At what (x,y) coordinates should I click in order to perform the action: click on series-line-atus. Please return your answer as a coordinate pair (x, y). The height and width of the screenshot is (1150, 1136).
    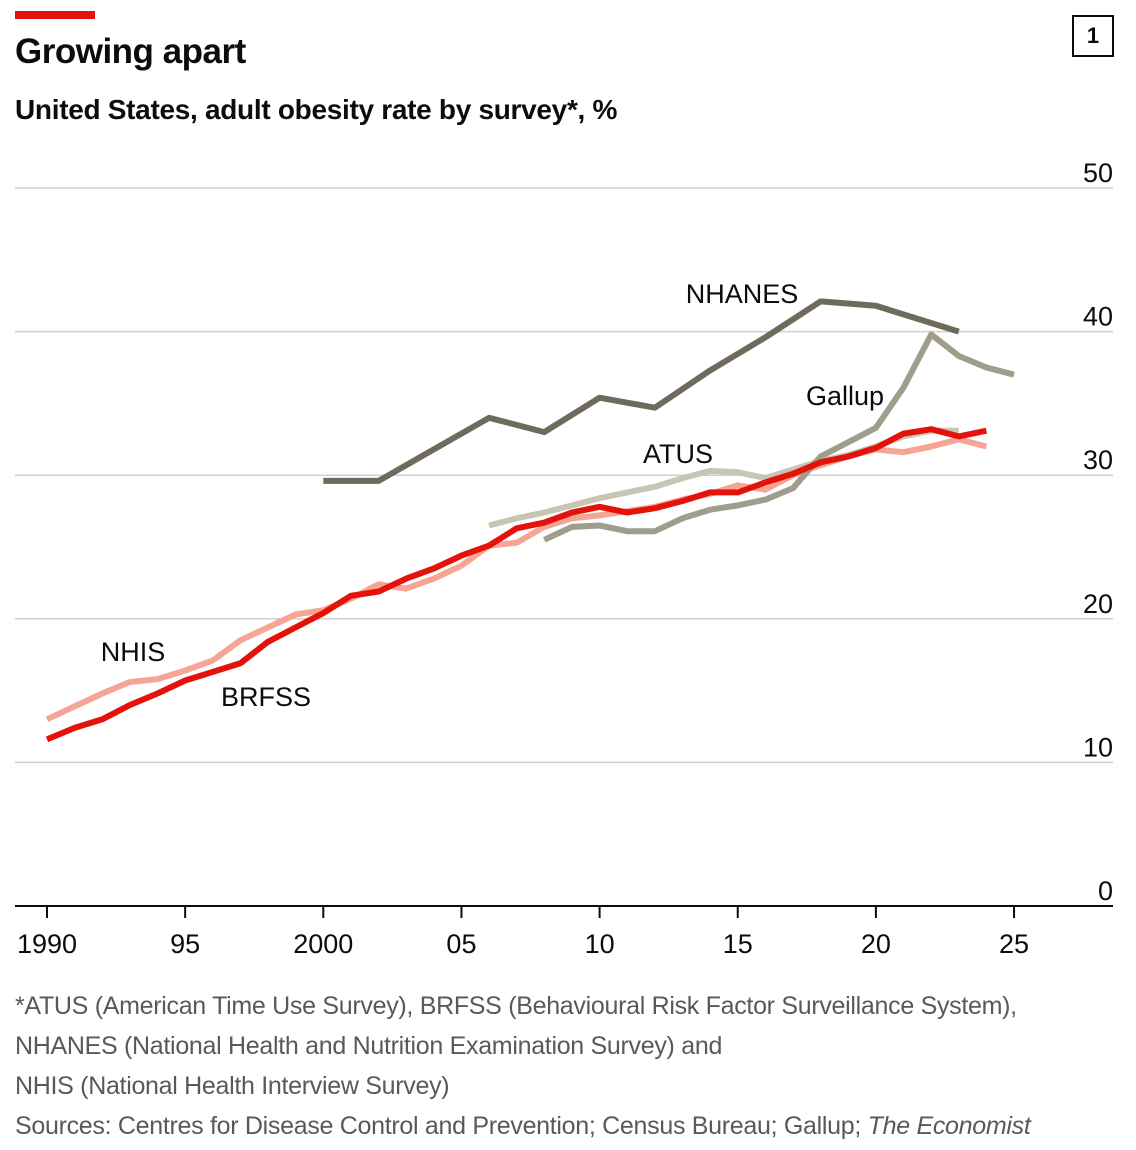
    Looking at the image, I should click on (723, 478).